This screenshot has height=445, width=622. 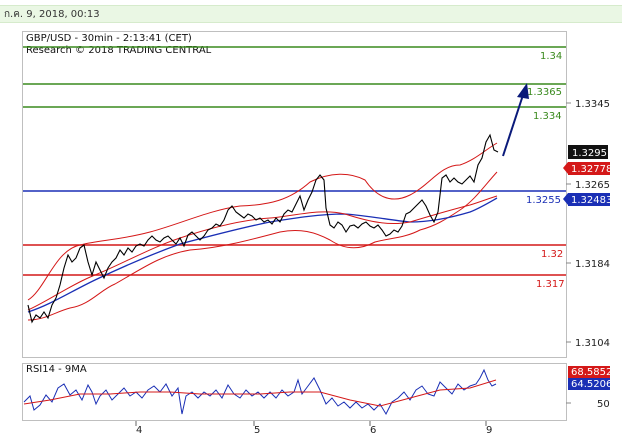 What do you see at coordinates (543, 200) in the screenshot?
I see `level-label-1-3255: 1.3255` at bounding box center [543, 200].